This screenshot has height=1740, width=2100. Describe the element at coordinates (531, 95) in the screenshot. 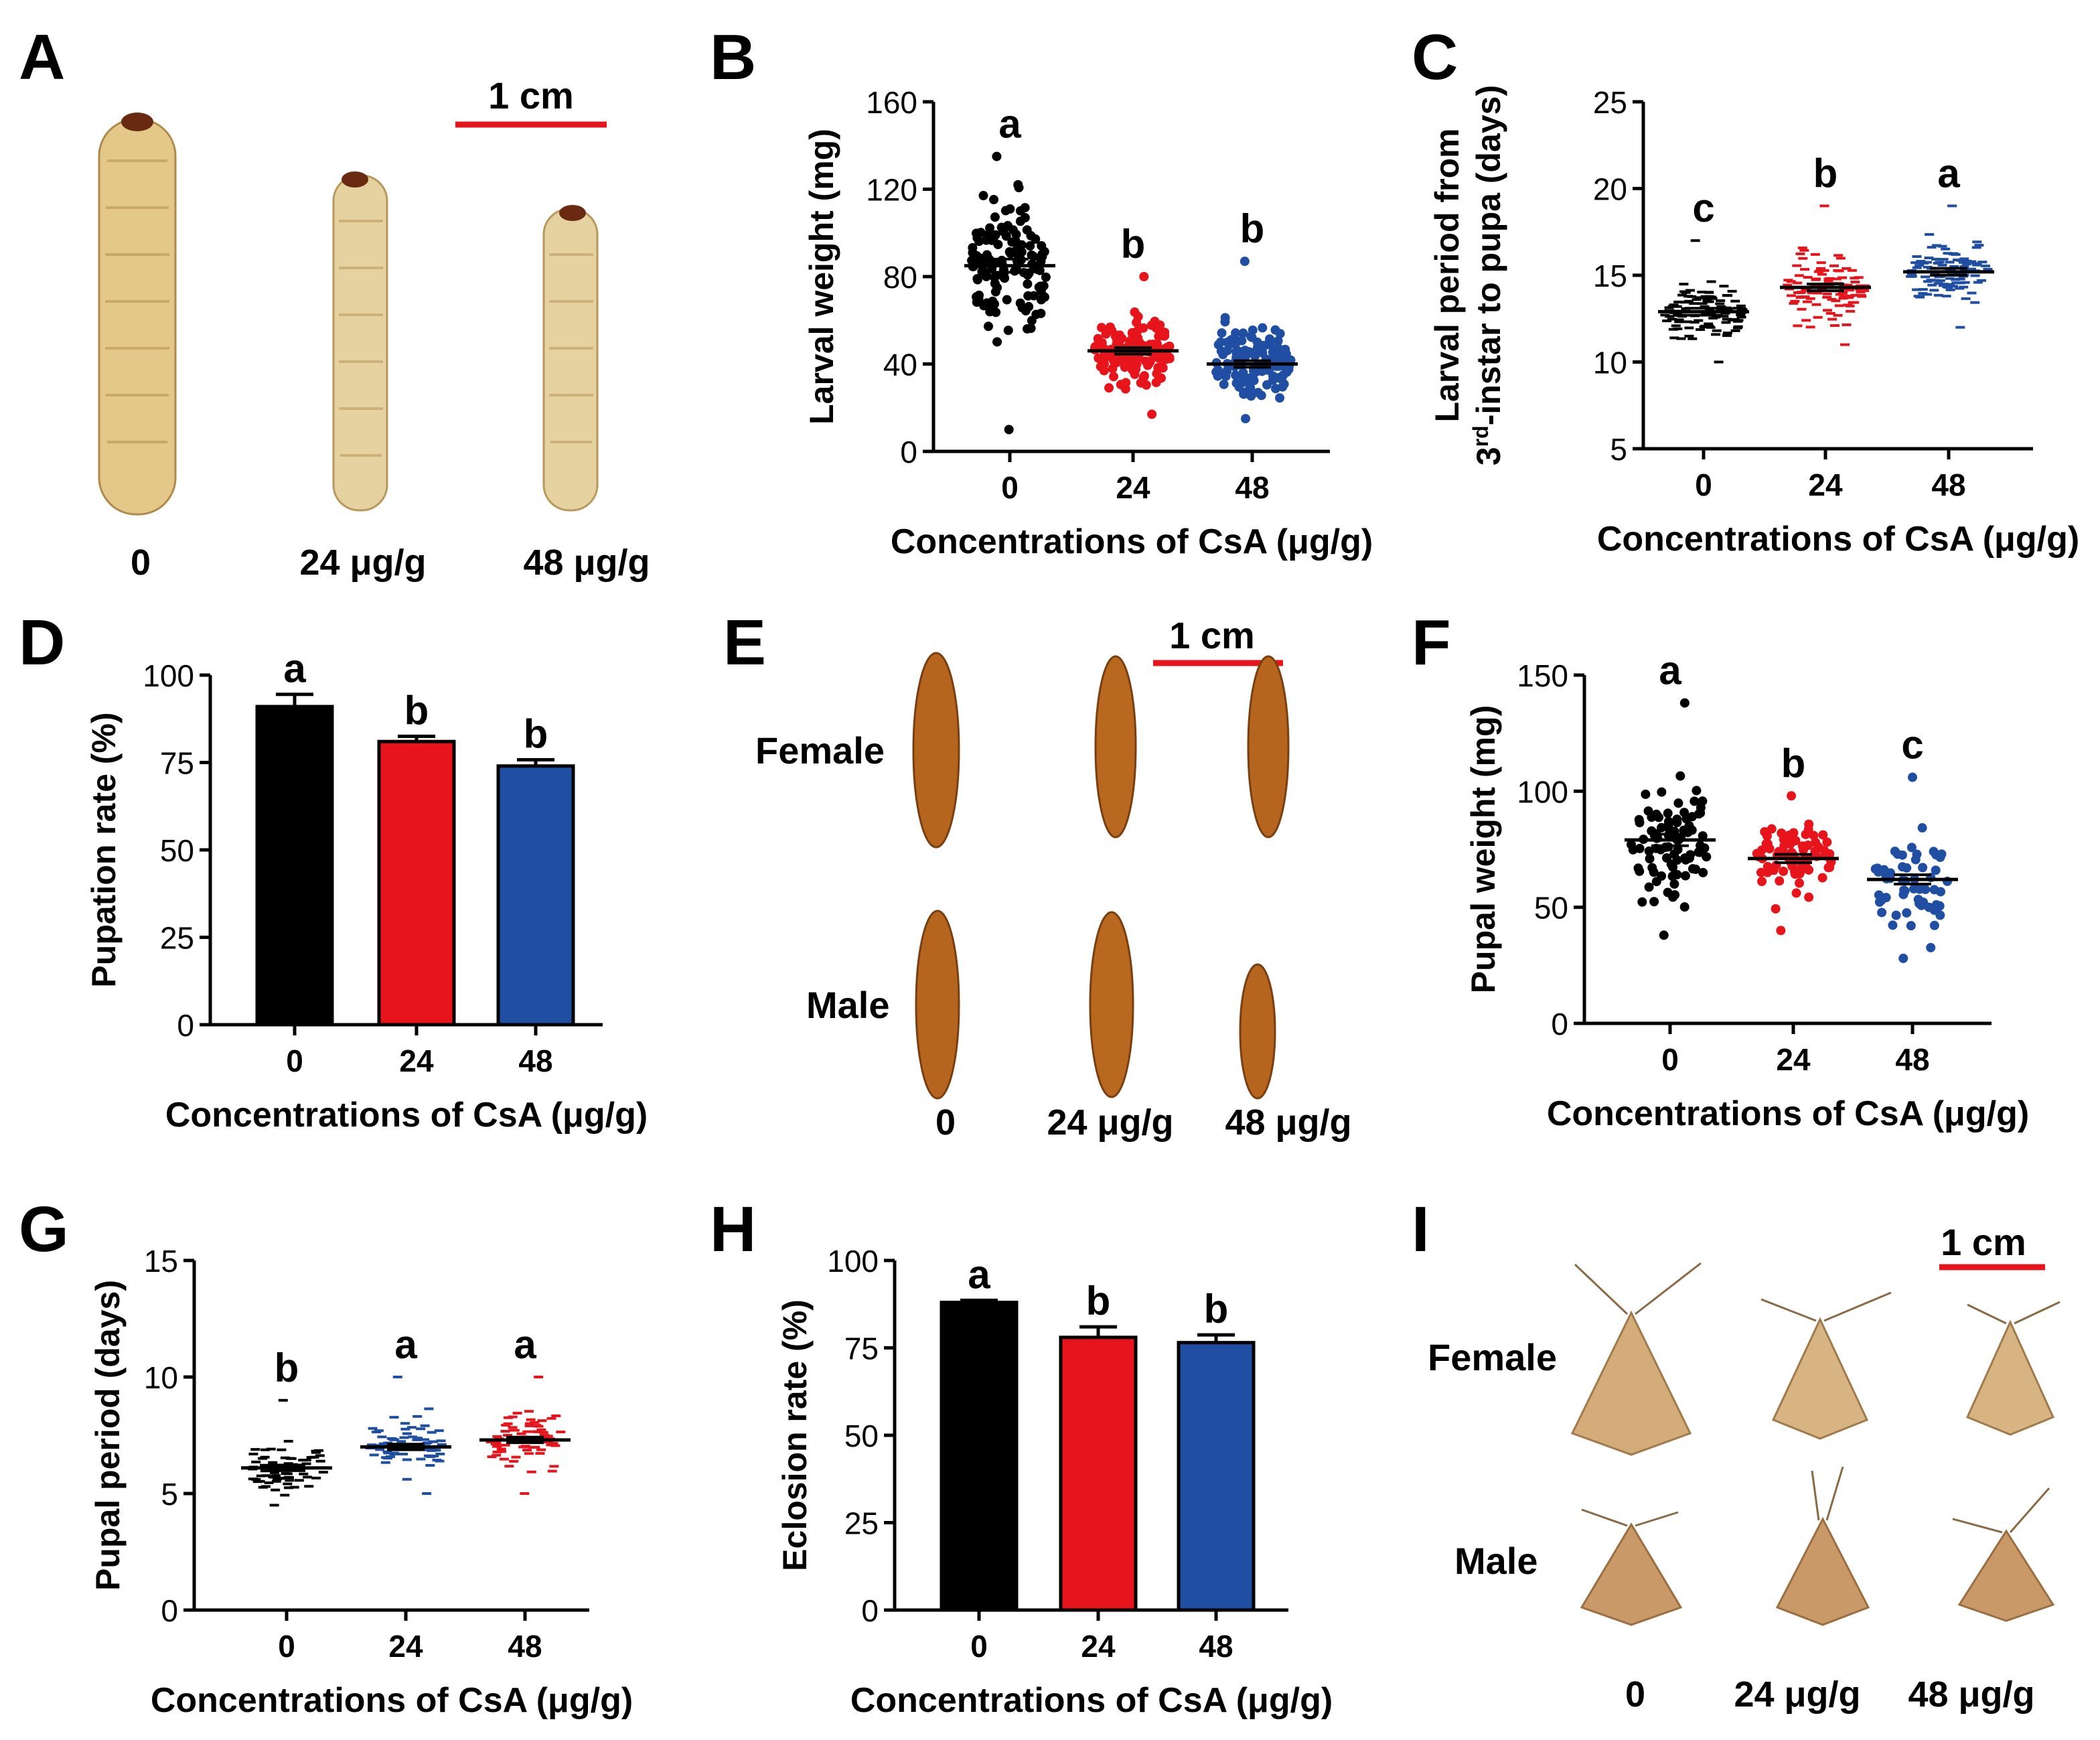

I see `scale-label-a: 1 cm` at that location.